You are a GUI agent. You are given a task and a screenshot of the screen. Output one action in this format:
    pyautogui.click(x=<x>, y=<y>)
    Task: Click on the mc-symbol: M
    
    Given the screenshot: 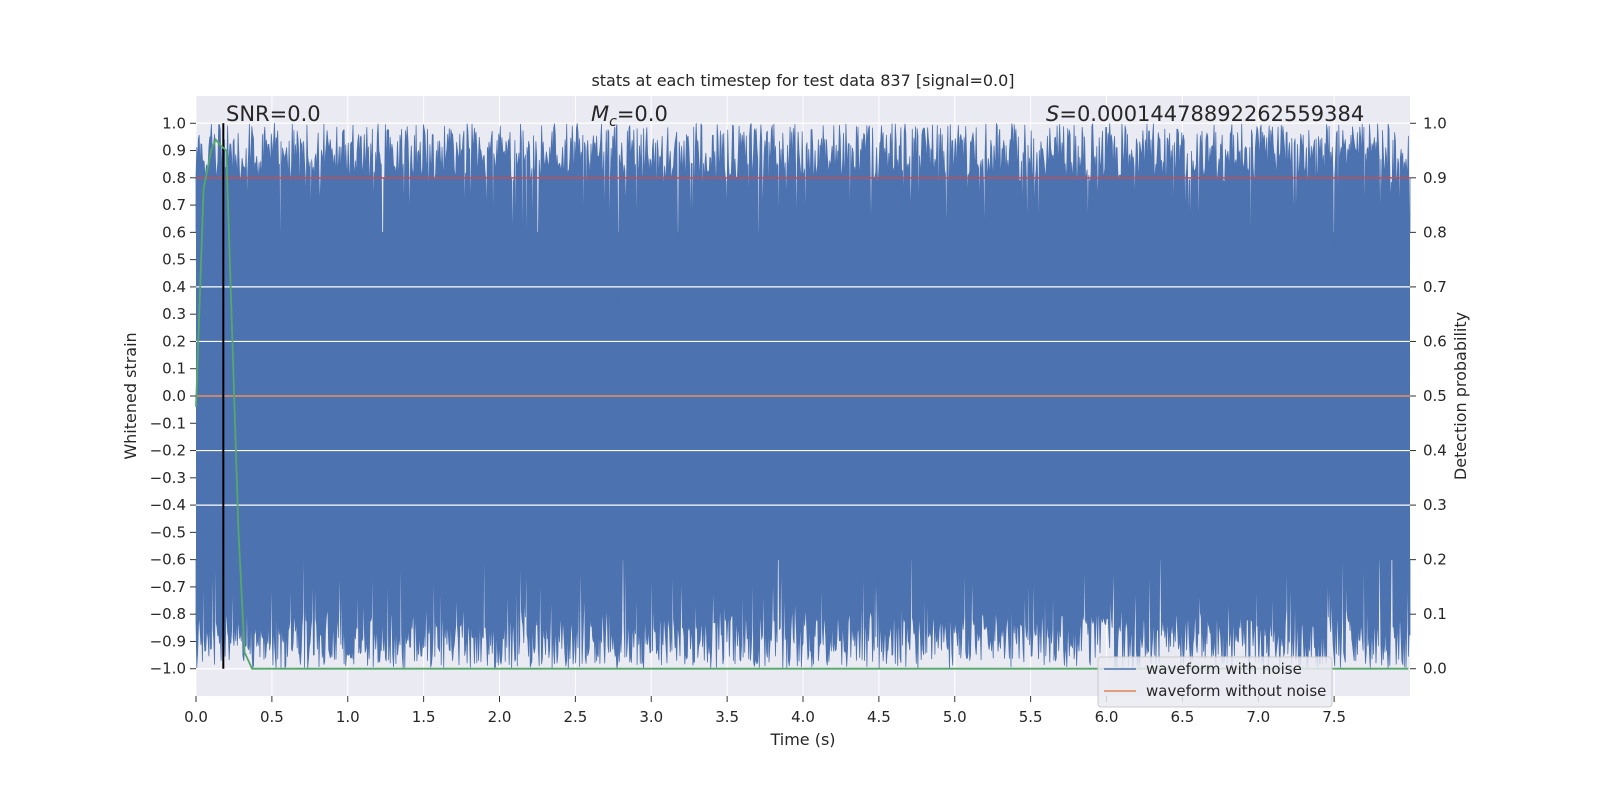 What is the action you would take?
    pyautogui.click(x=600, y=114)
    